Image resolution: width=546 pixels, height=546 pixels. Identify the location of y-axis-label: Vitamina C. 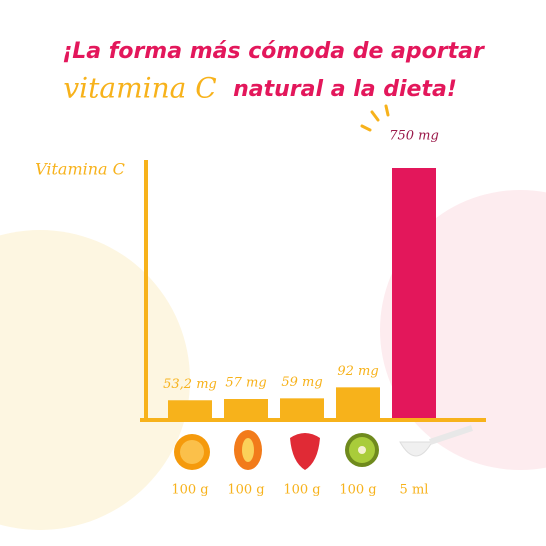
(80, 169).